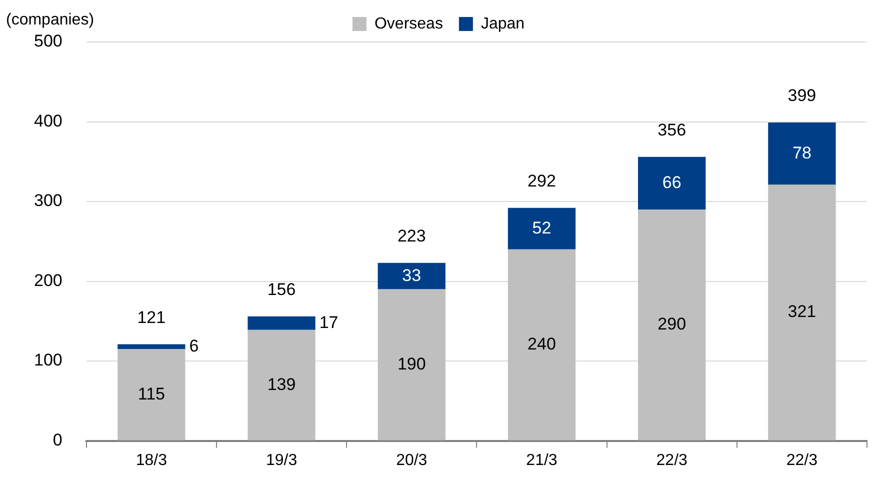 This screenshot has height=477, width=873. Describe the element at coordinates (542, 460) in the screenshot. I see `x-tick-label: 21/3` at that location.